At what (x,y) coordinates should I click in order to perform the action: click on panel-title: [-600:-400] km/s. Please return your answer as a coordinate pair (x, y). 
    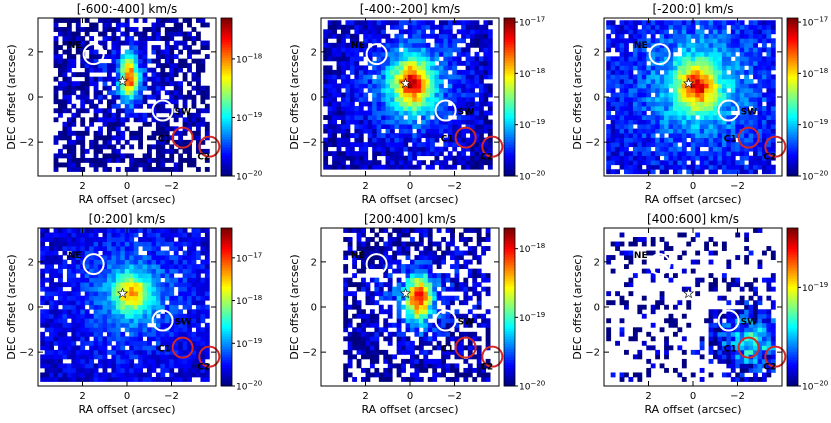
    Looking at the image, I should click on (127, 9).